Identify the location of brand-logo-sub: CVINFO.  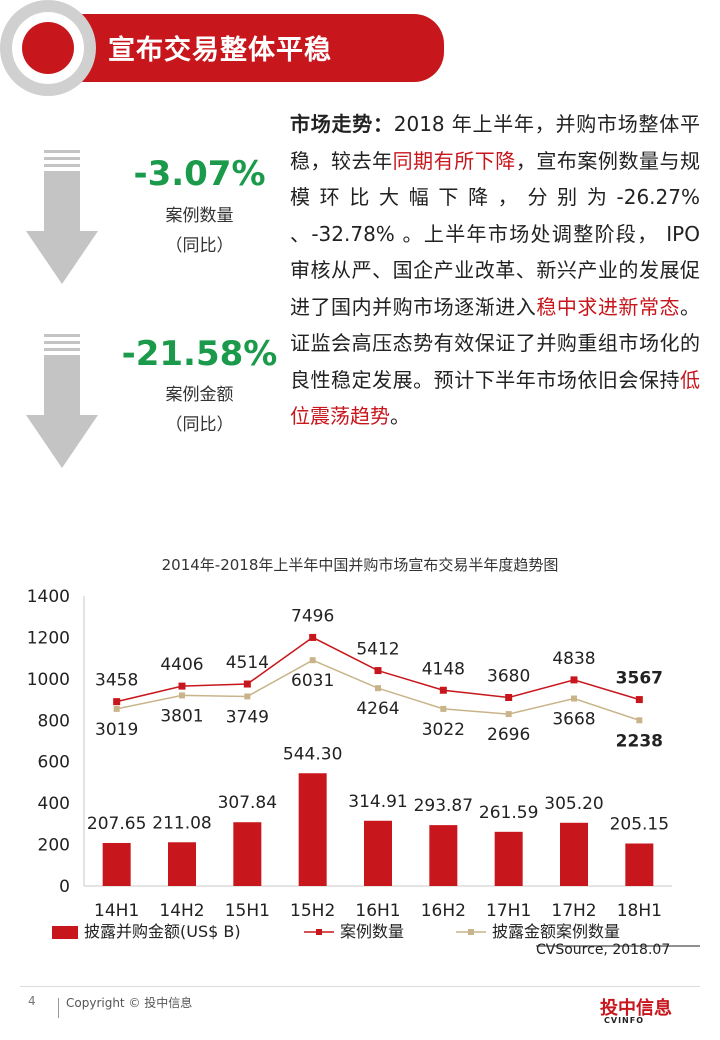
(624, 1020).